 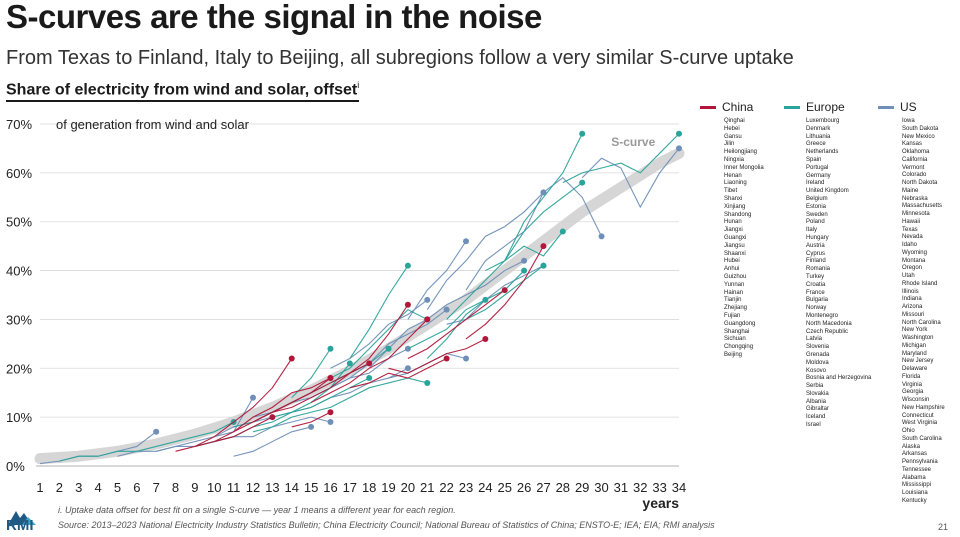 I want to click on legend-item-europe: Germany, so click(x=818, y=175).